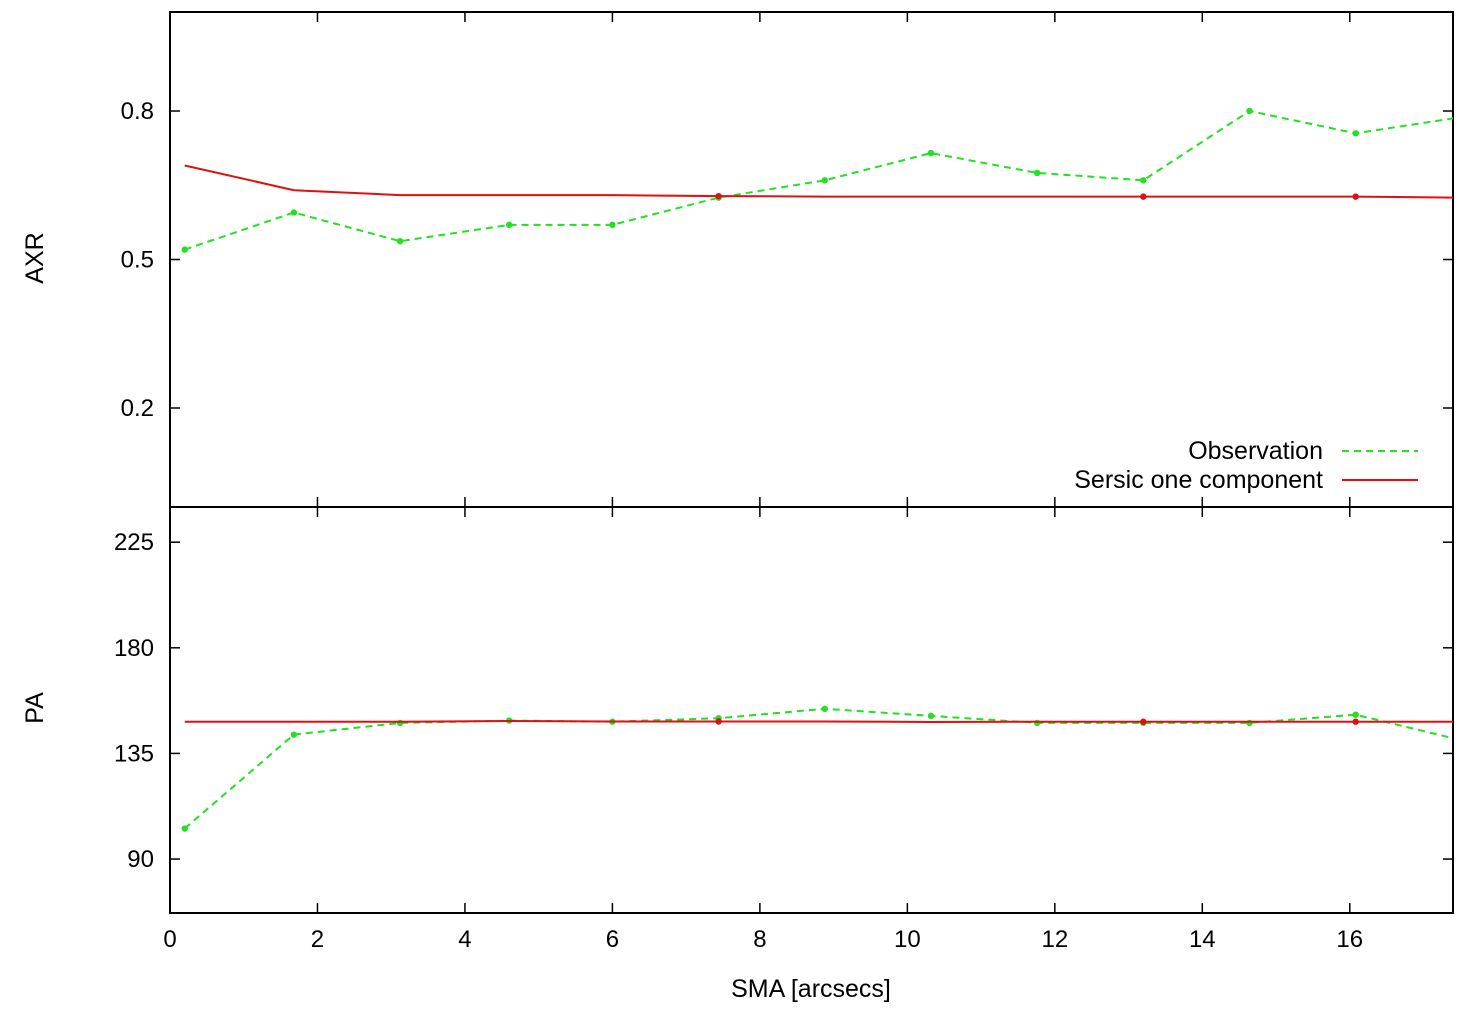 The image size is (1475, 1015). What do you see at coordinates (169, 939) in the screenshot?
I see `x-tick-label: 0` at bounding box center [169, 939].